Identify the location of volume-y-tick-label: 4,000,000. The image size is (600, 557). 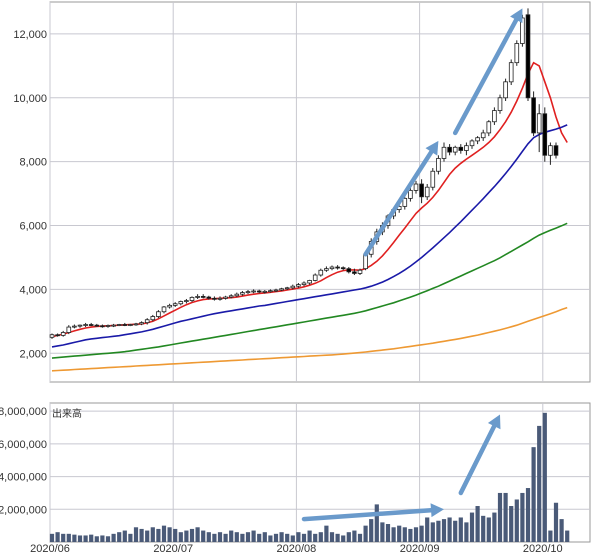
(23, 478).